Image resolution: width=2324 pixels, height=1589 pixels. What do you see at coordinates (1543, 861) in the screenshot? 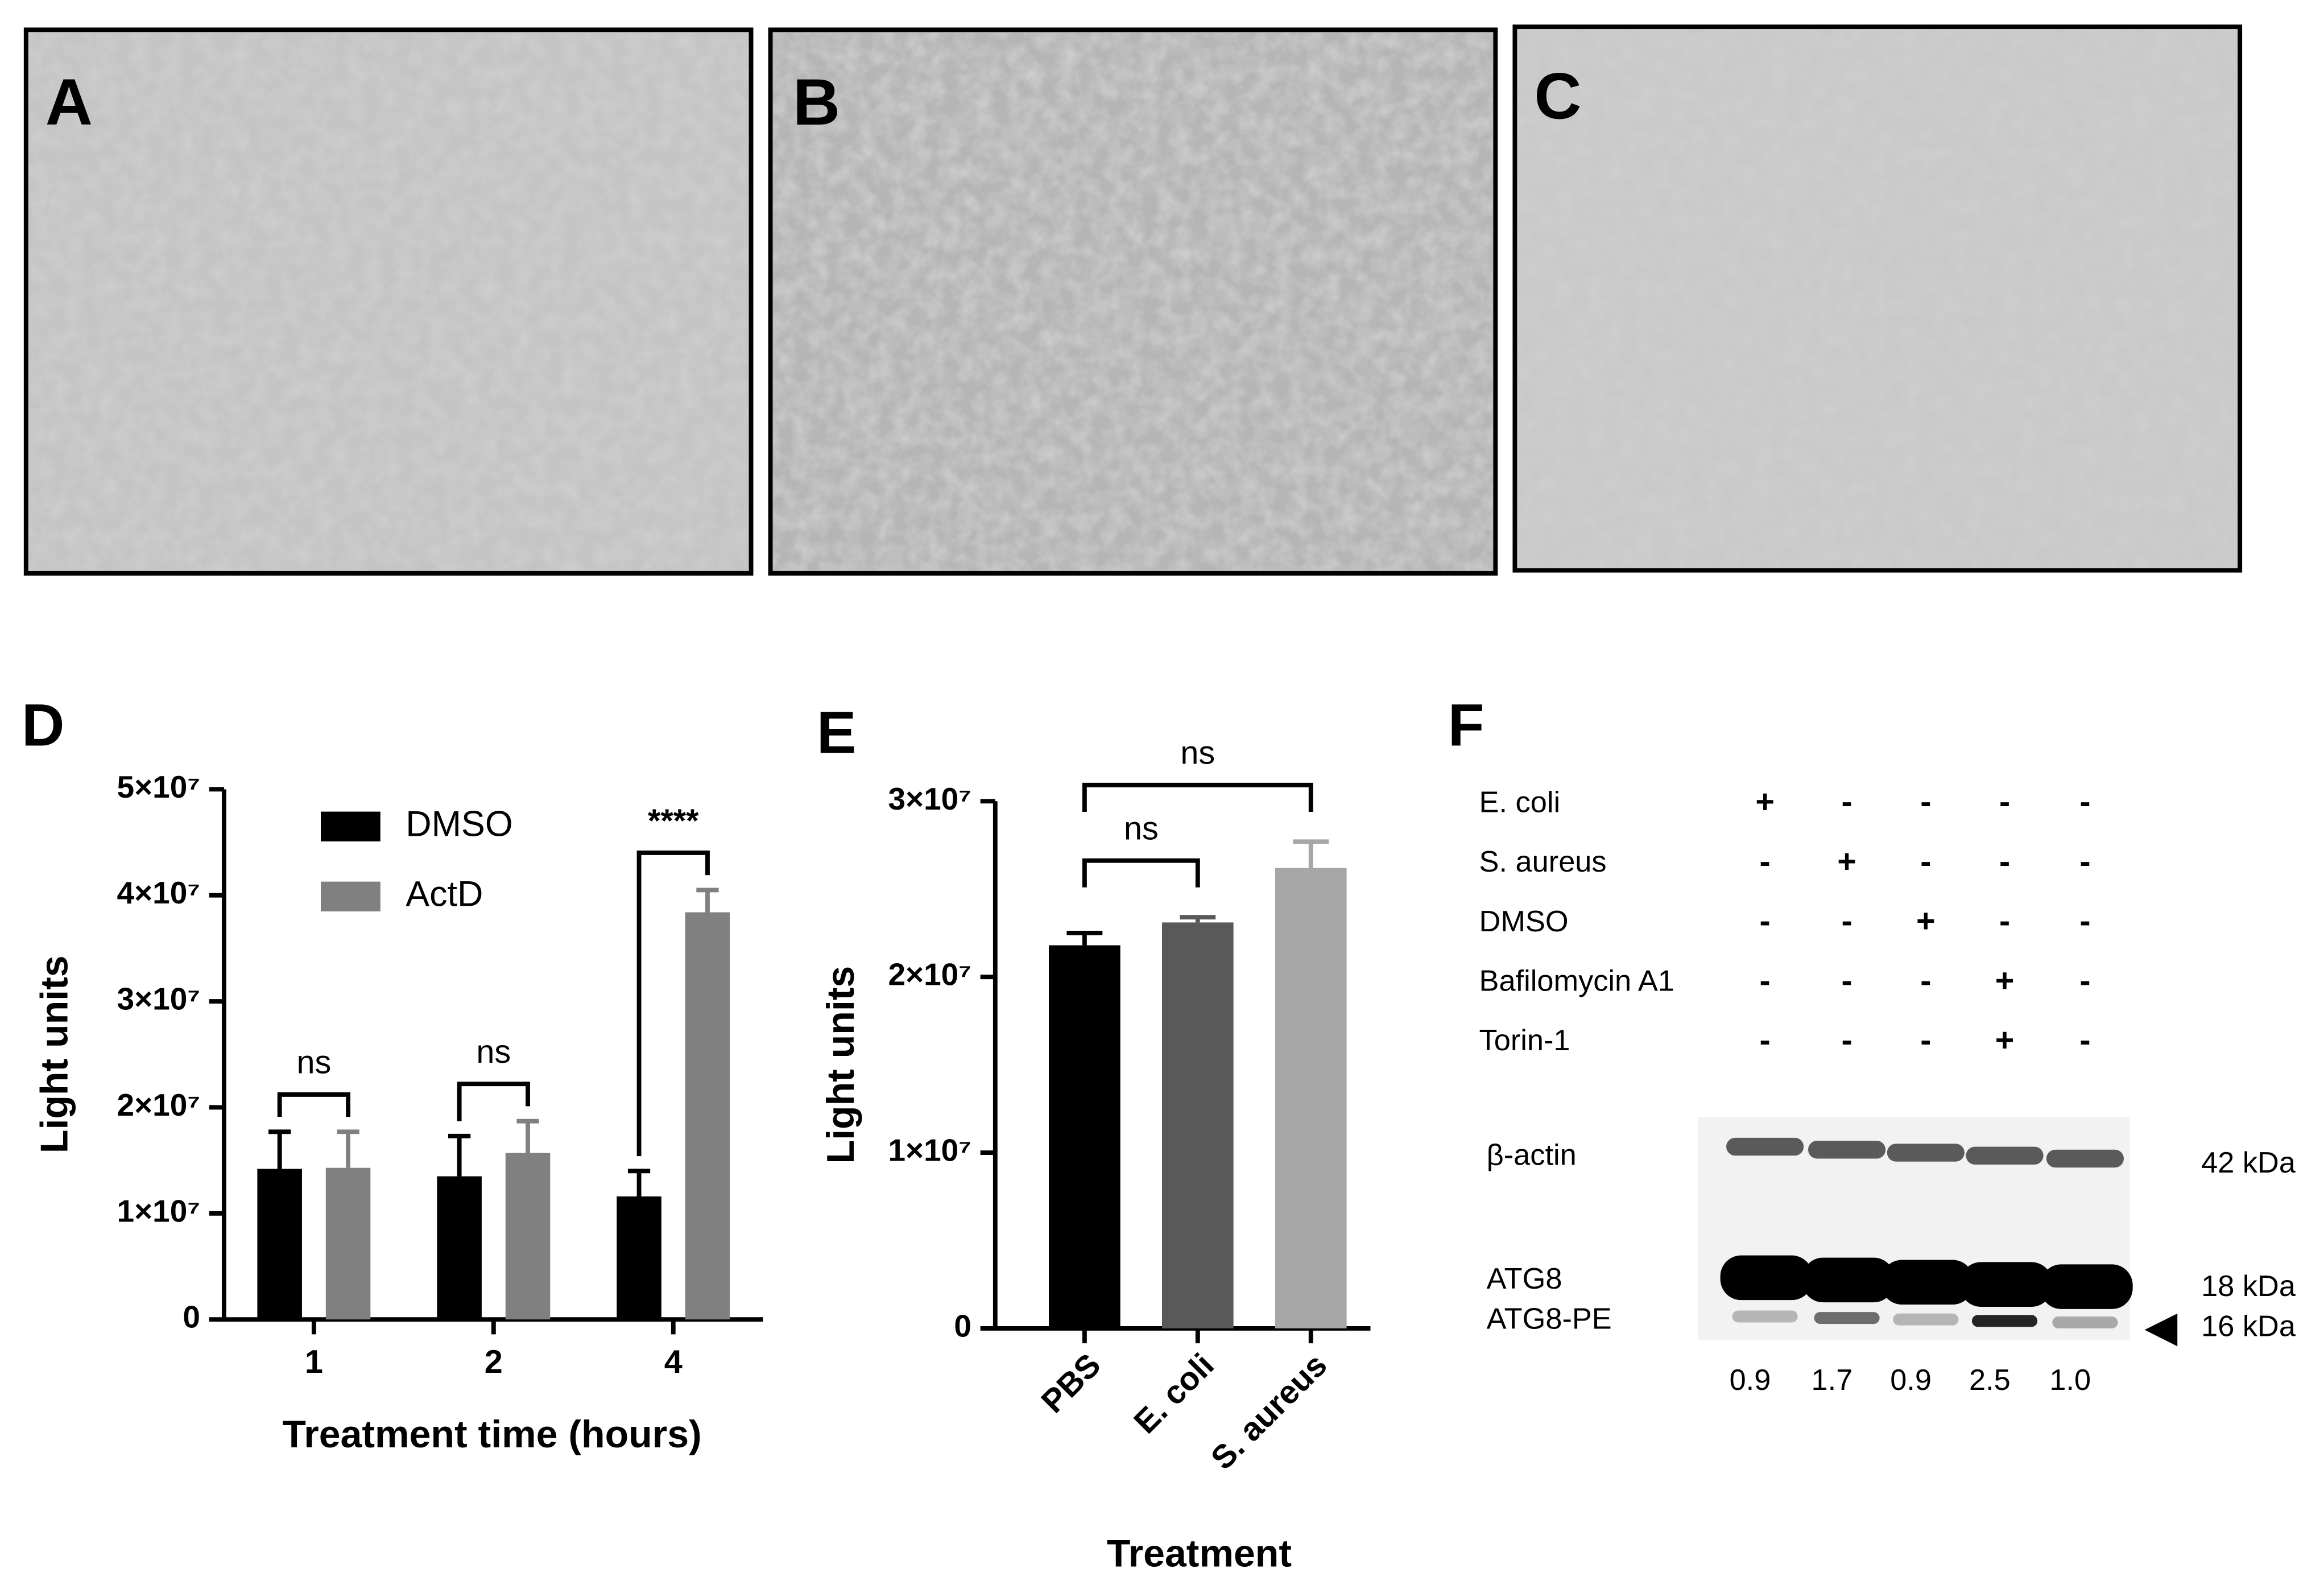
I see `condition-label: S. aureus` at bounding box center [1543, 861].